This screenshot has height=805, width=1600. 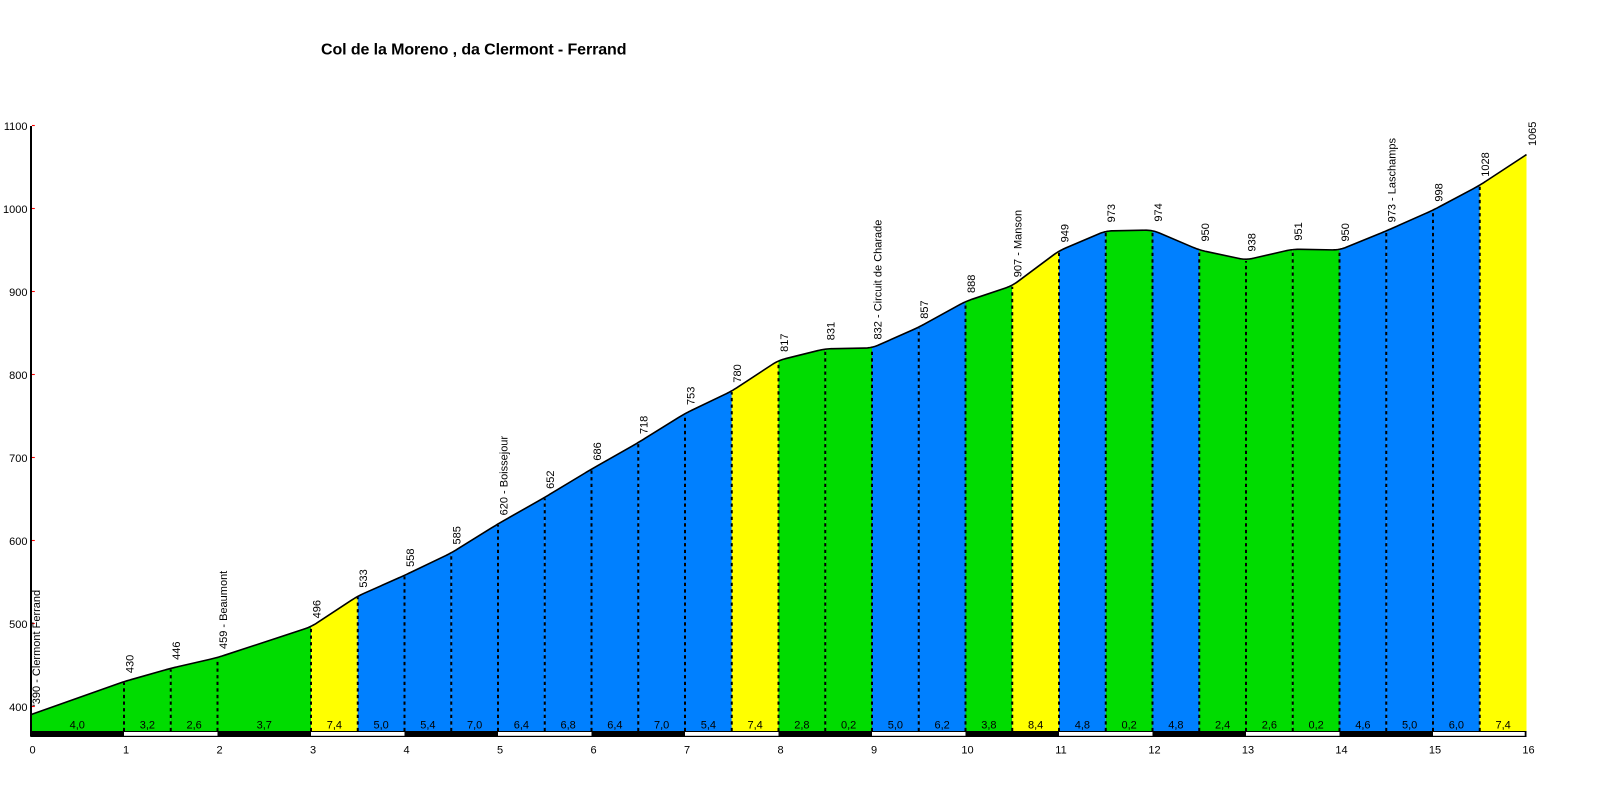 I want to click on svg-text: 857, so click(x=925, y=309).